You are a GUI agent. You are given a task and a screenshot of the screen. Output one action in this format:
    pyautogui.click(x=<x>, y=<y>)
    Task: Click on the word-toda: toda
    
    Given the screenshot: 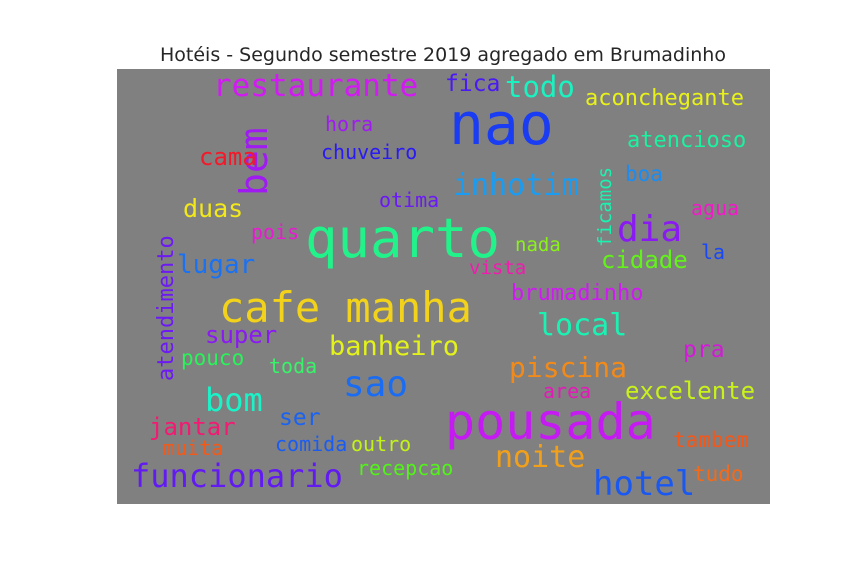 What is the action you would take?
    pyautogui.click(x=293, y=366)
    